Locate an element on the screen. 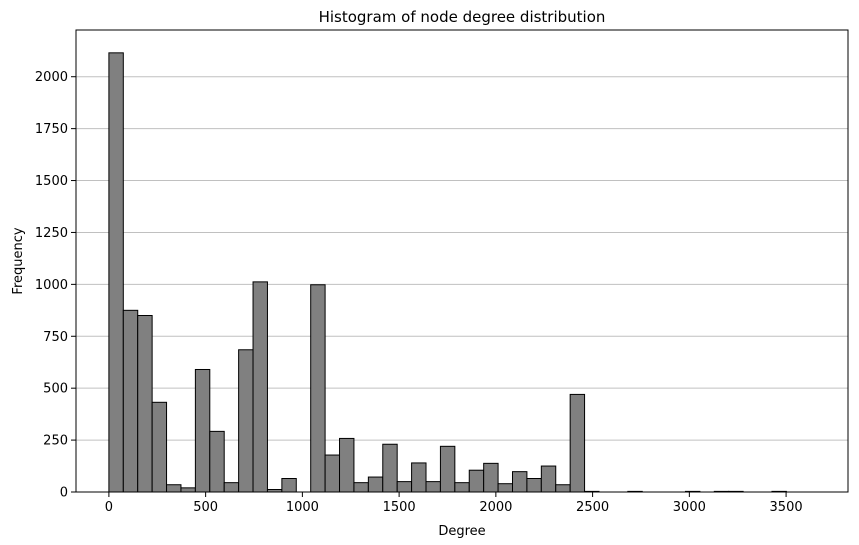 The image size is (859, 545). chart-title: Histogram of node degree distribution is located at coordinates (462, 17).